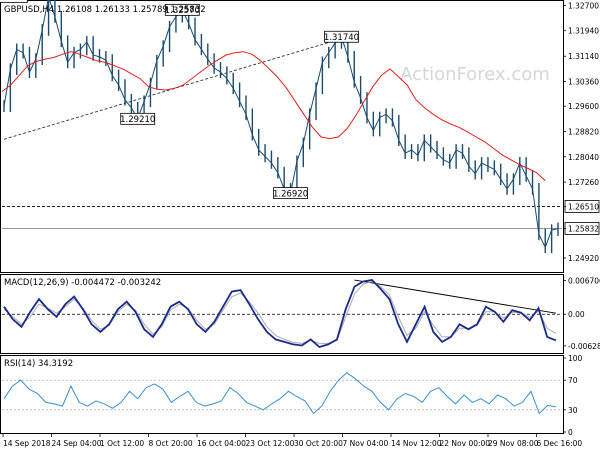 This screenshot has width=600, height=450. I want to click on x-tick-label: 7 Nov 04:00, so click(366, 443).